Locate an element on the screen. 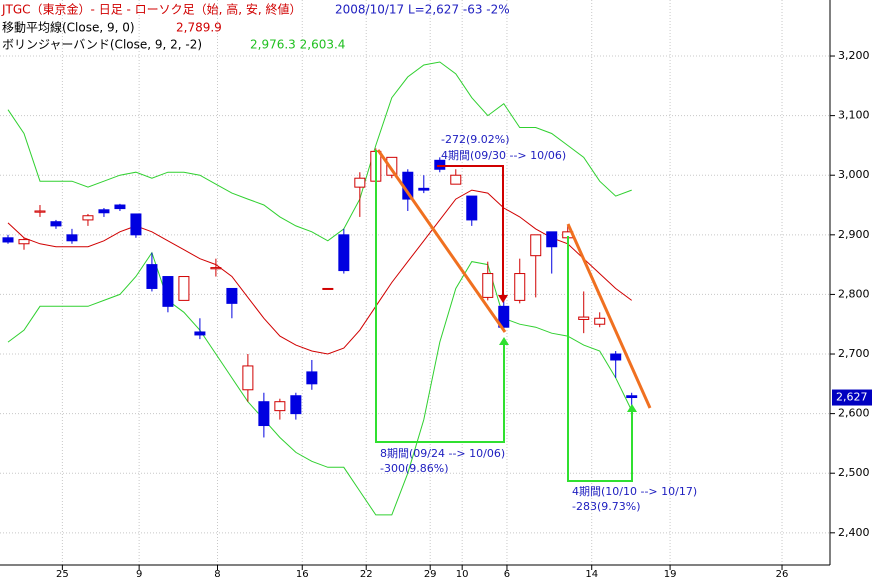  status: 2008/10/17 L=2,627 -63 -2% is located at coordinates (422, 10).